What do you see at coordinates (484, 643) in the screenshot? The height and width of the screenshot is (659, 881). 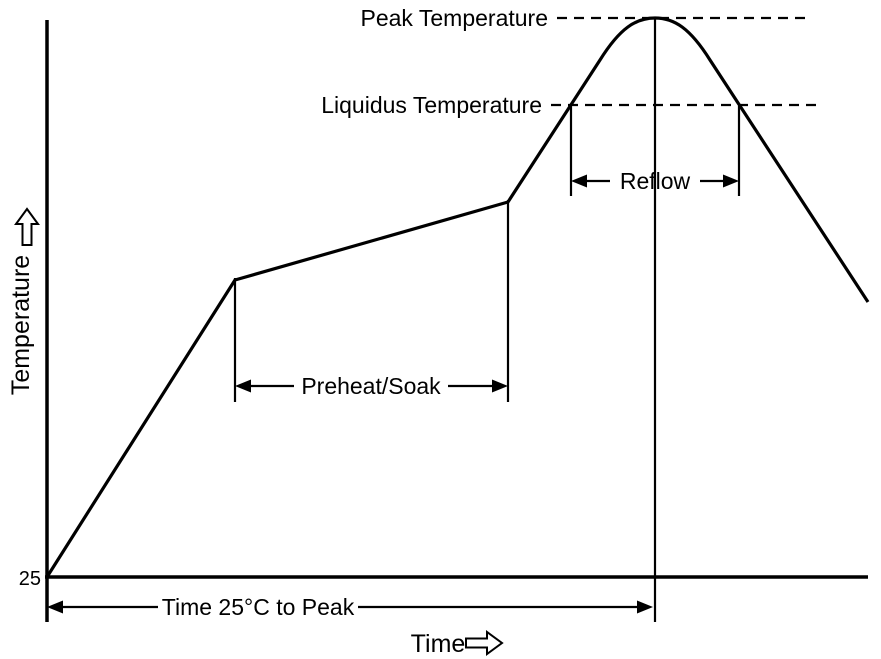 I see `time-axis-arrow-icon` at bounding box center [484, 643].